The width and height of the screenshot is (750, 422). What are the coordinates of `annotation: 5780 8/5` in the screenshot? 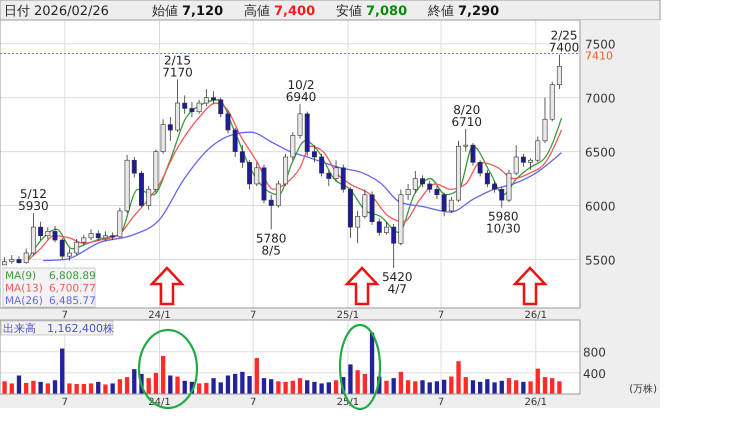 It's located at (271, 244).